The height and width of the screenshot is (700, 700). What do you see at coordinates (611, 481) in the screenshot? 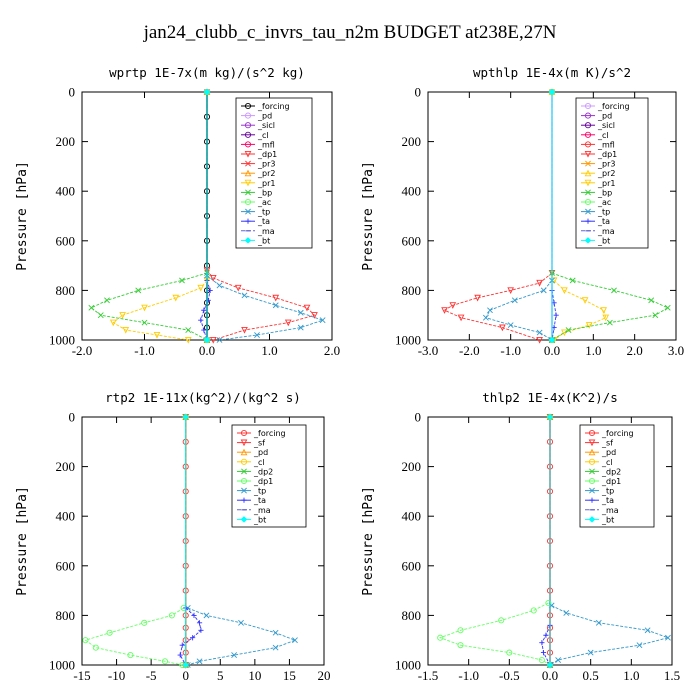
I see `legend-label: _dp1` at bounding box center [611, 481].